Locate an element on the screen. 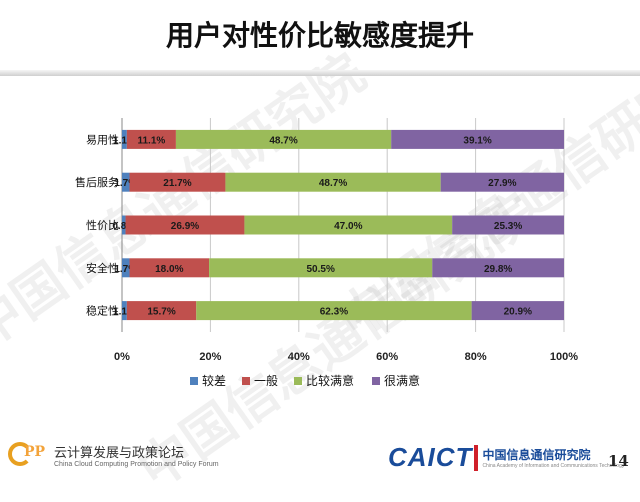 The height and width of the screenshot is (502, 640). data-label: 47.0% is located at coordinates (348, 226).